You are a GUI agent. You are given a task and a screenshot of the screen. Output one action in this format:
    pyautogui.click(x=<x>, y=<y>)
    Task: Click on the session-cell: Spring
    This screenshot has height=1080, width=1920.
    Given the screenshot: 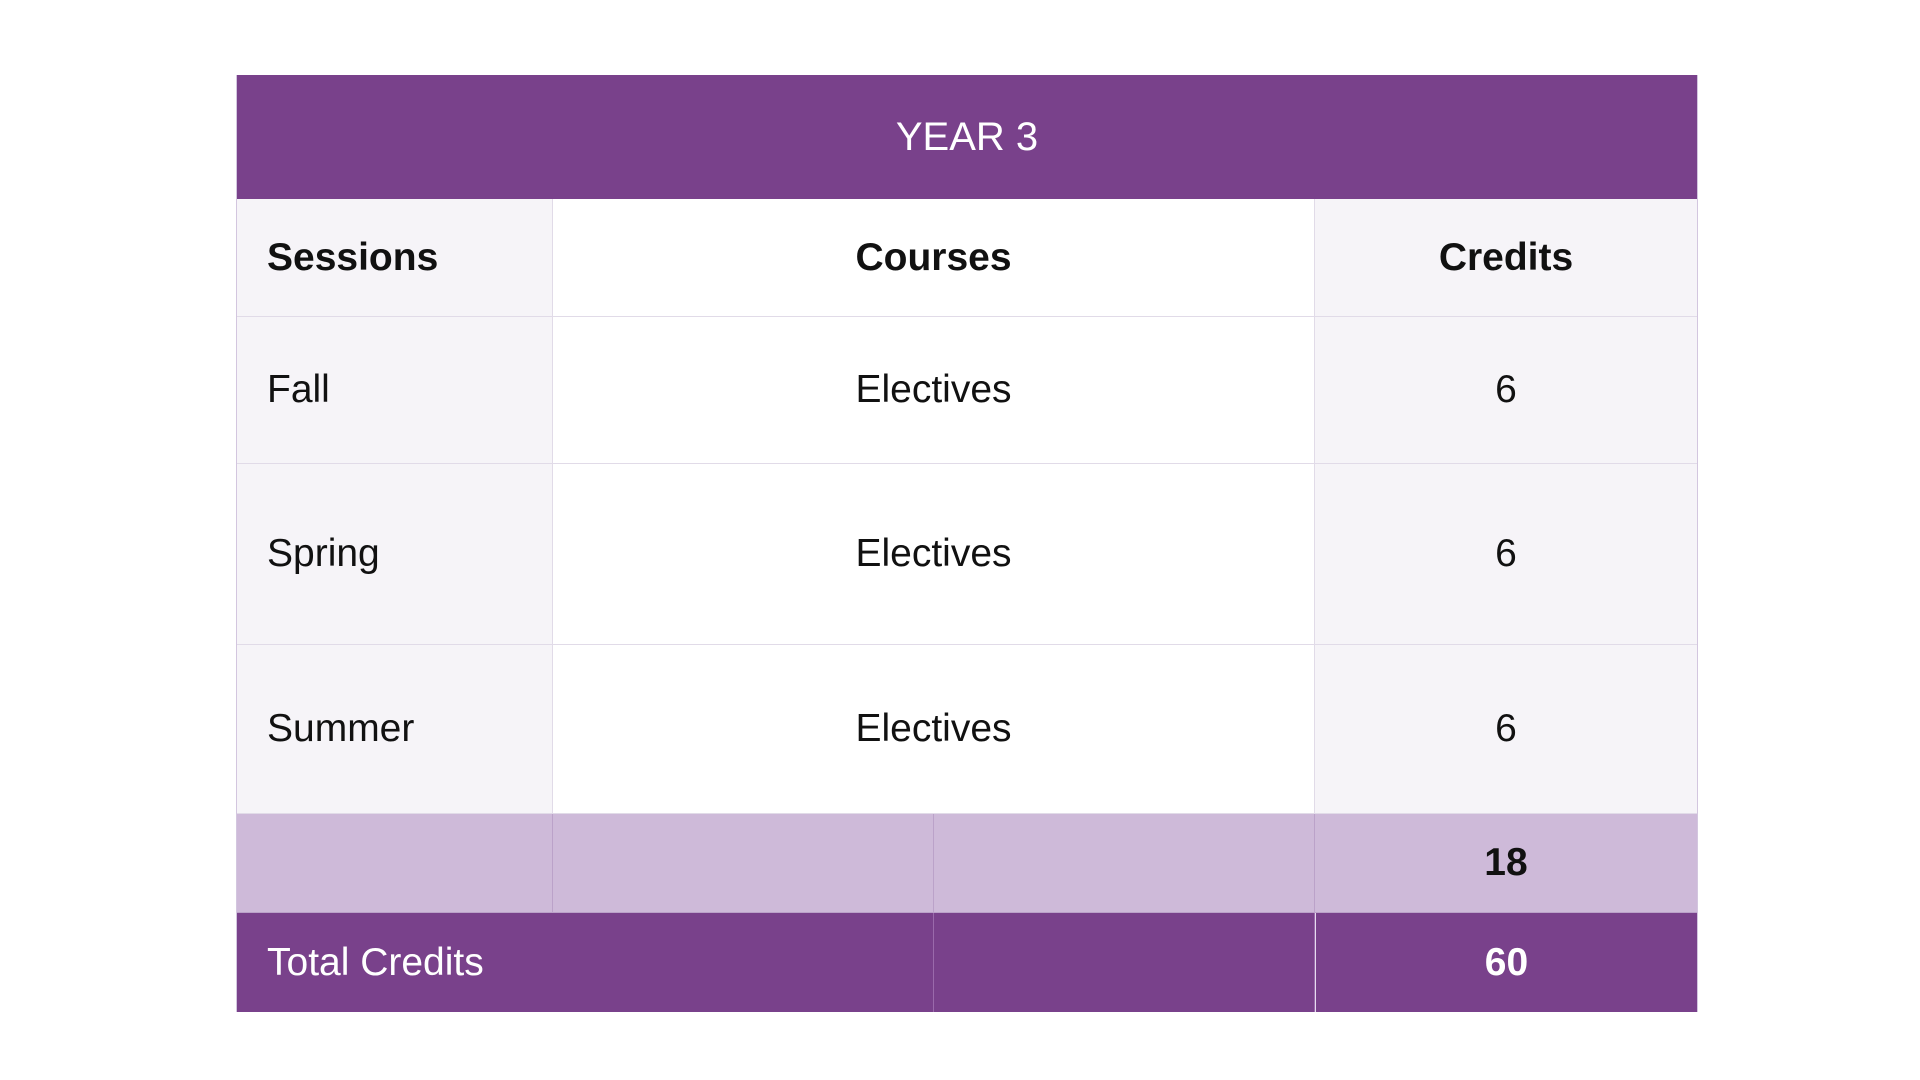 What is the action you would take?
    pyautogui.click(x=395, y=554)
    